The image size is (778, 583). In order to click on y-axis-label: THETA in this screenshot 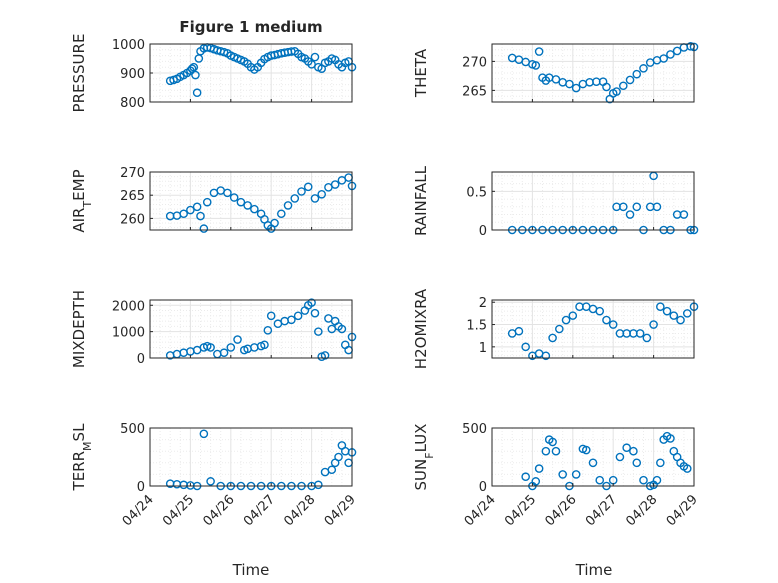, I will do `click(421, 73)`.